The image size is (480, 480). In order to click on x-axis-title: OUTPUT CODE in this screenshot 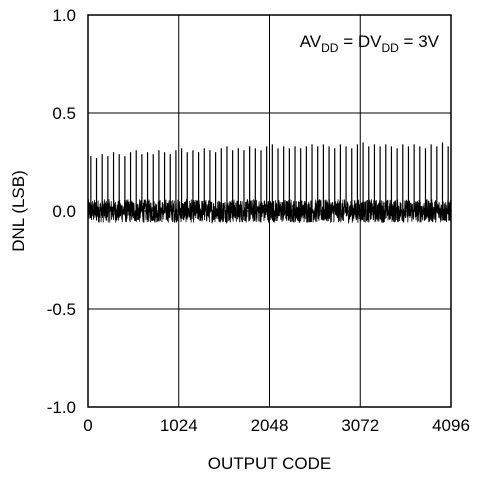, I will do `click(269, 463)`.